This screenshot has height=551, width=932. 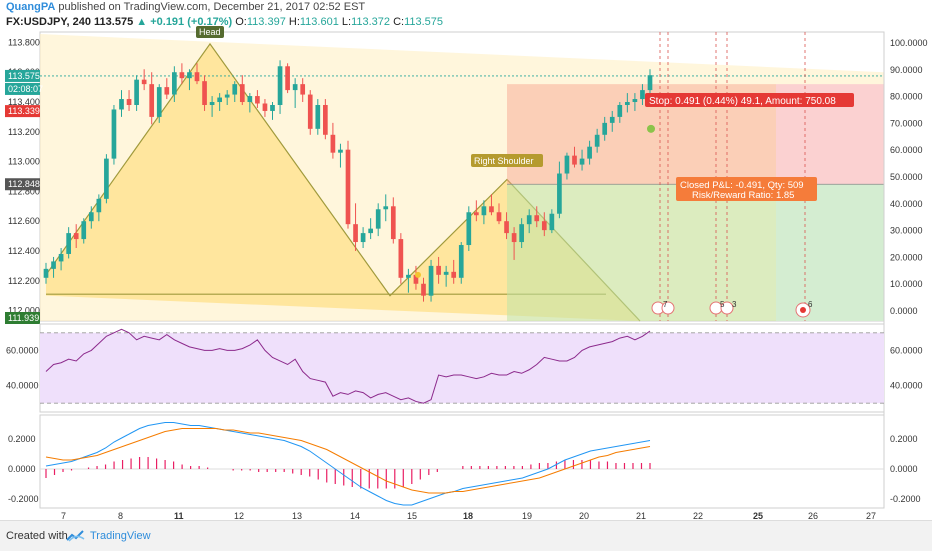 I want to click on time-tick-label: 12, so click(x=239, y=515).